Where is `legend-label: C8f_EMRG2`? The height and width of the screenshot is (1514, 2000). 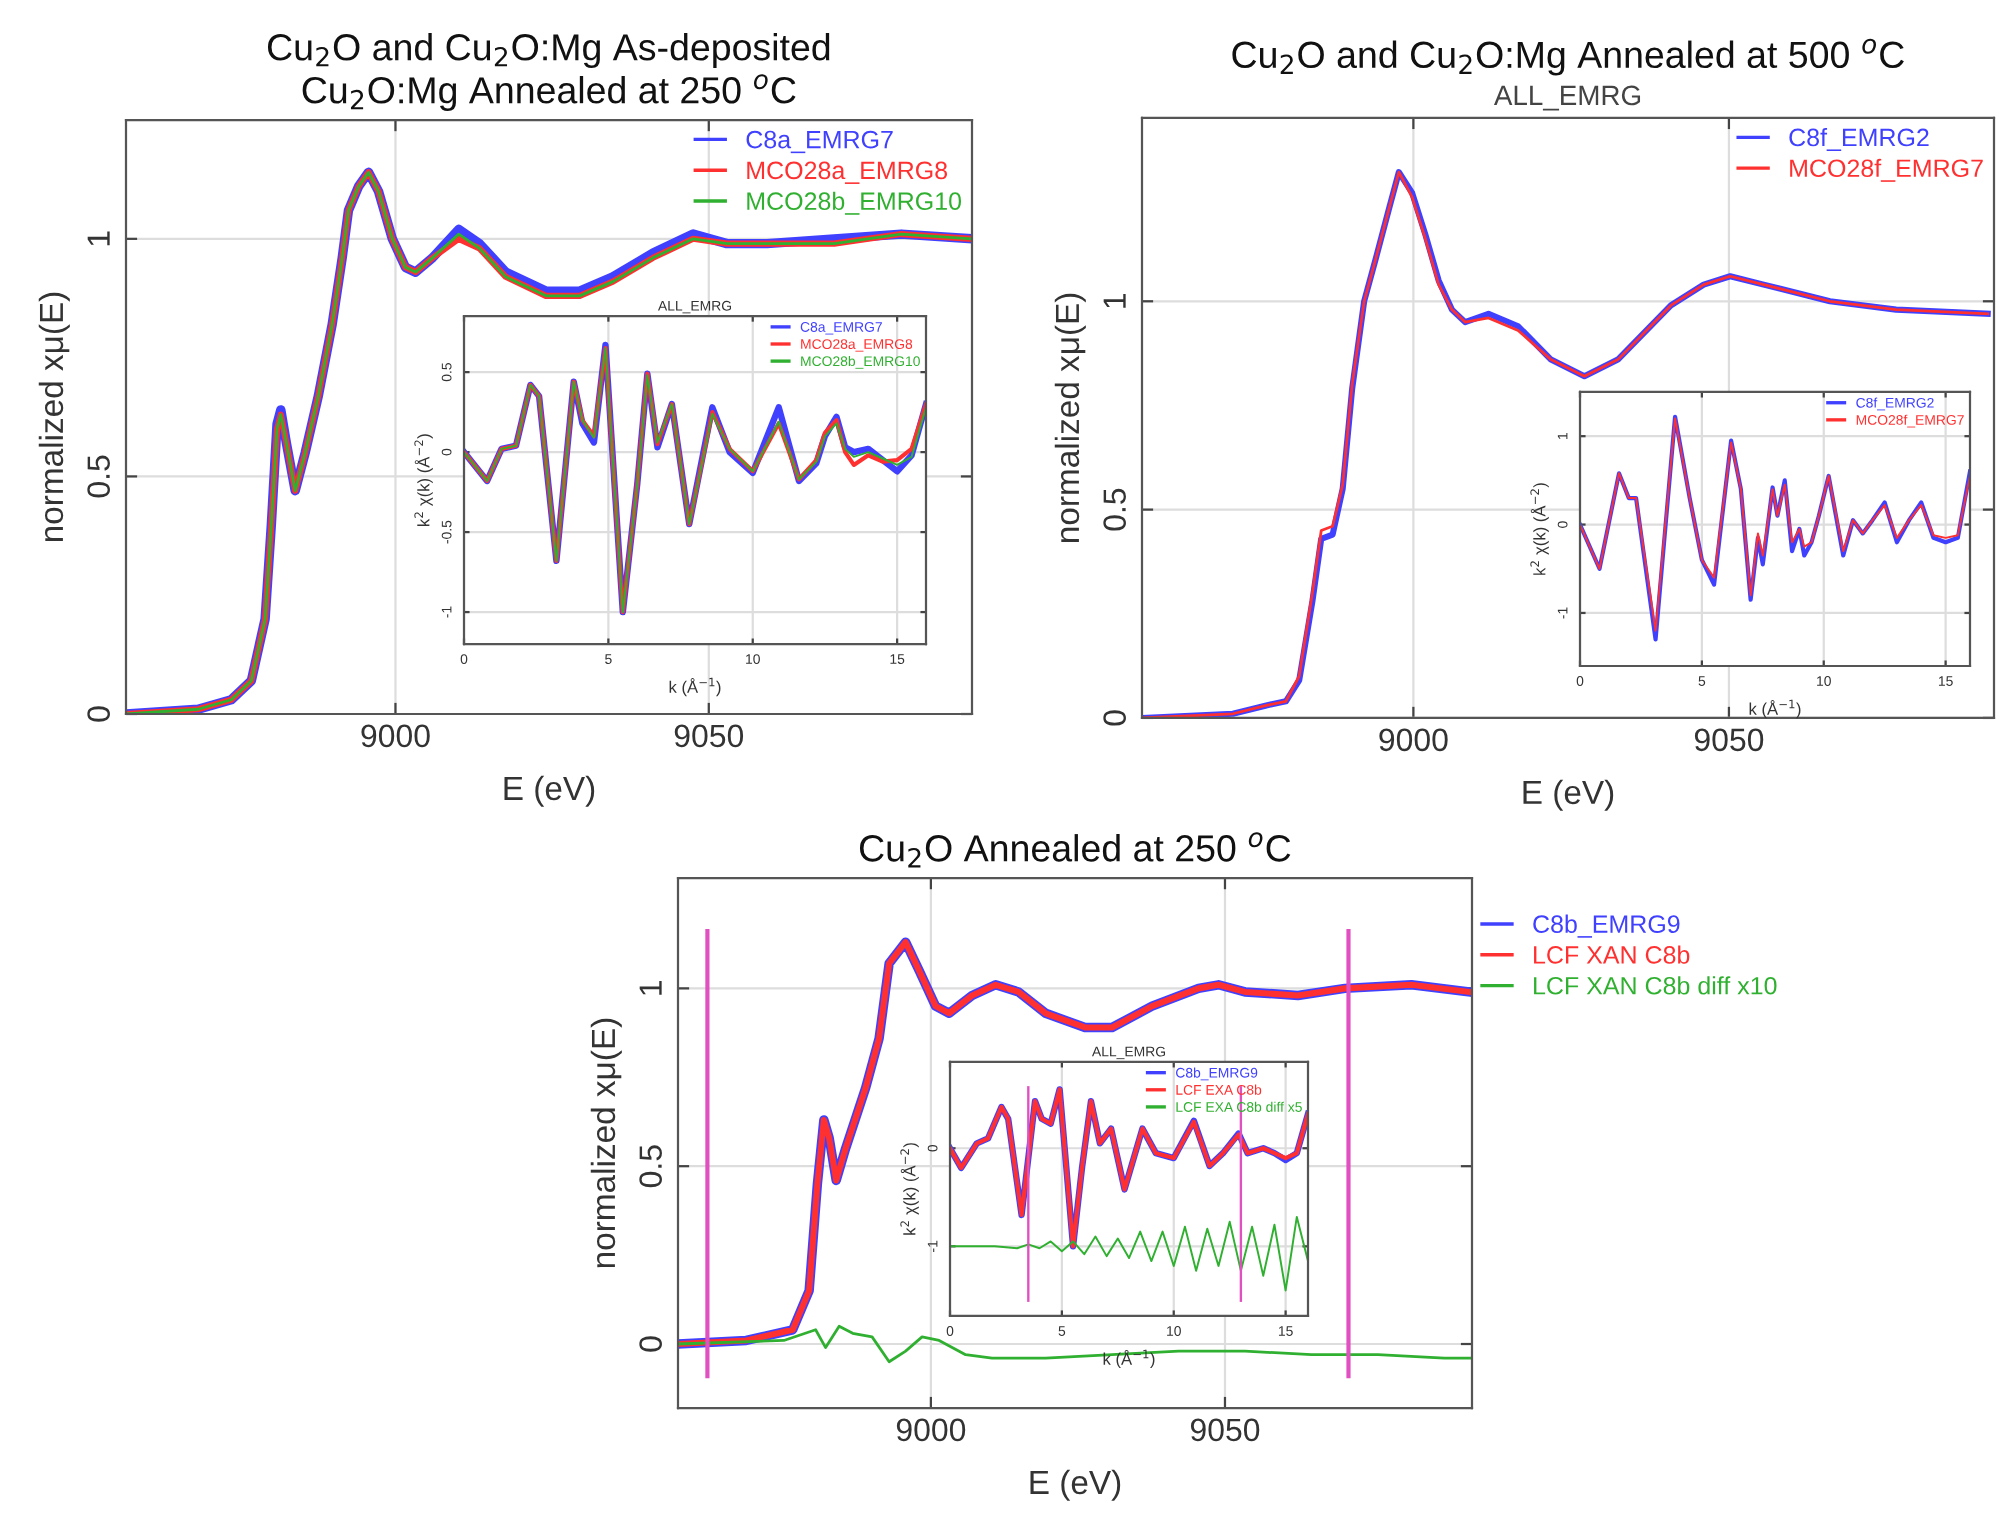
legend-label: C8f_EMRG2 is located at coordinates (1859, 139).